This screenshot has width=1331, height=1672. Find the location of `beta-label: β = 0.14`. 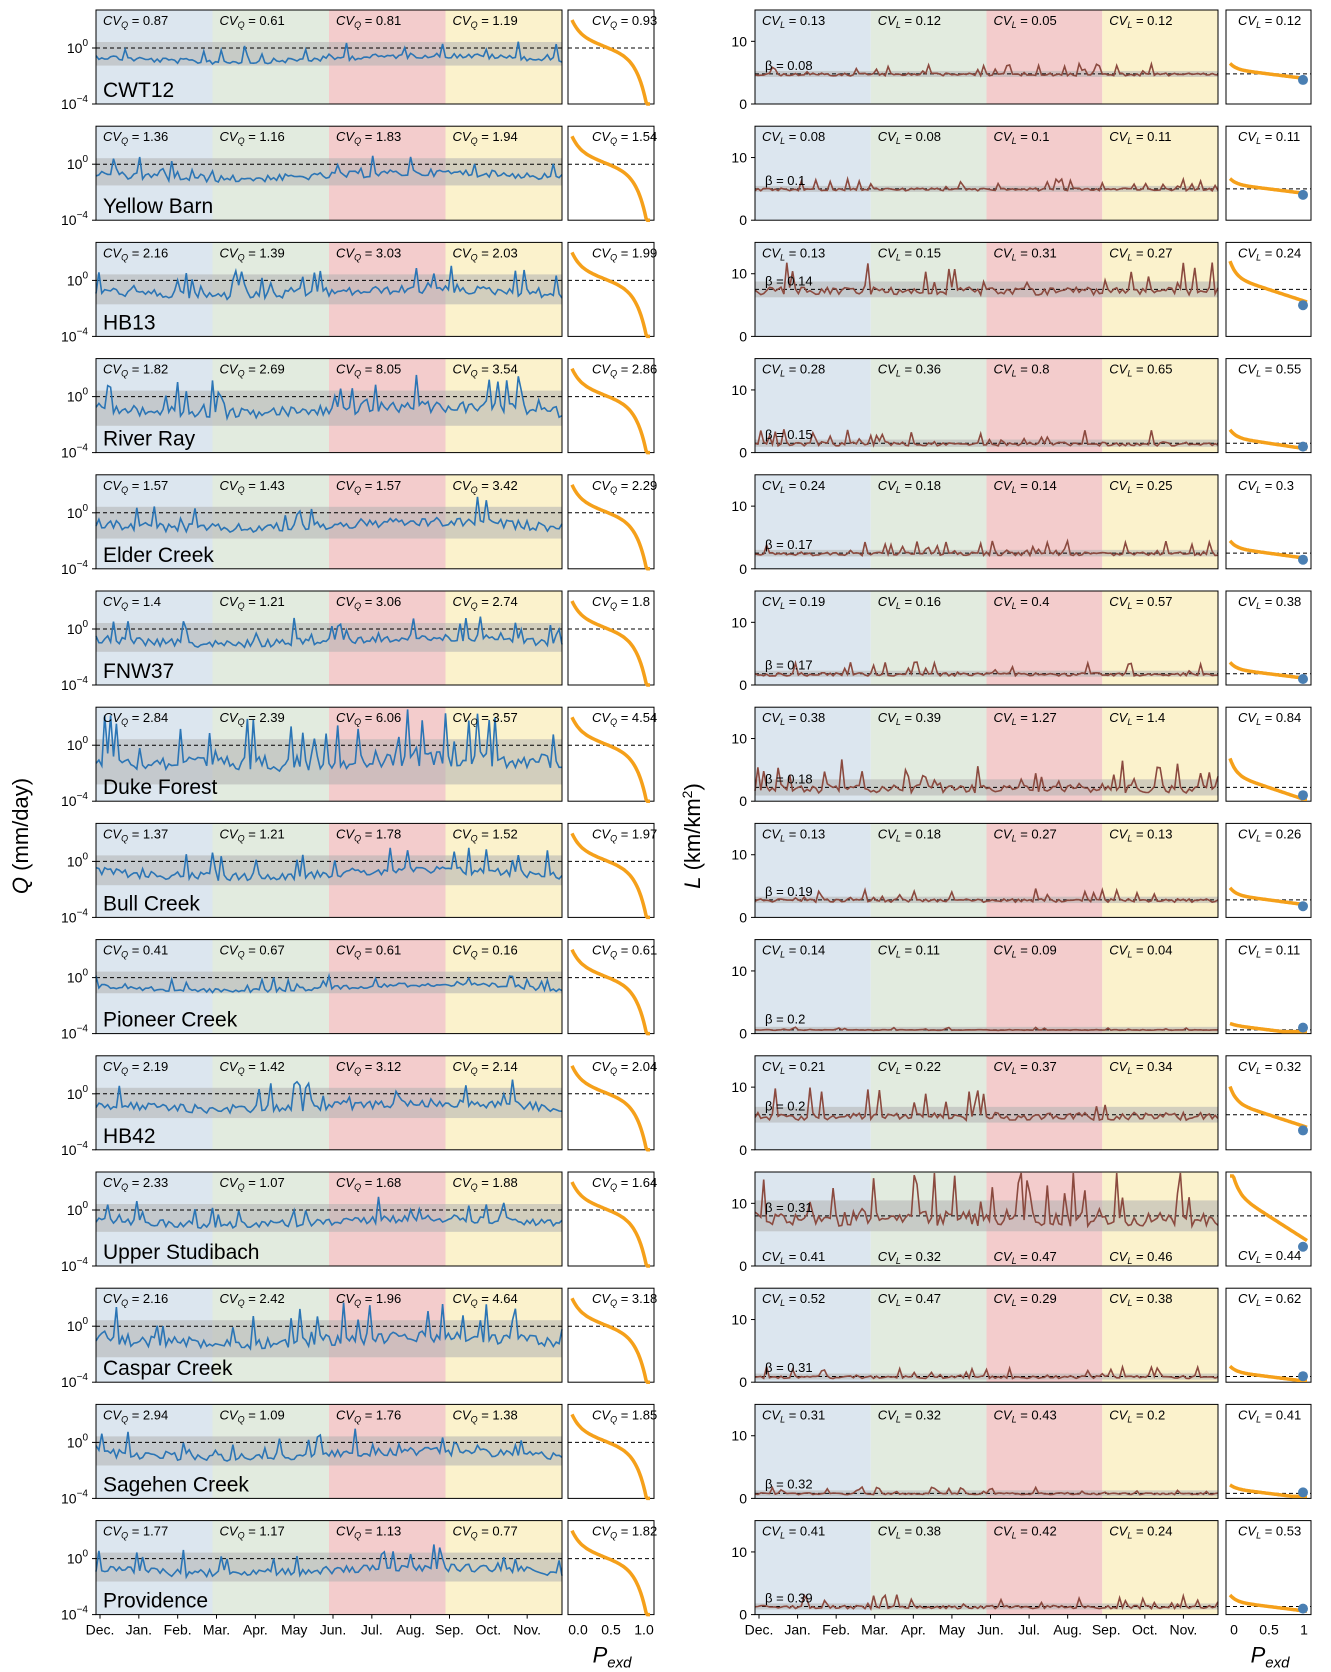

beta-label: β = 0.14 is located at coordinates (789, 280).